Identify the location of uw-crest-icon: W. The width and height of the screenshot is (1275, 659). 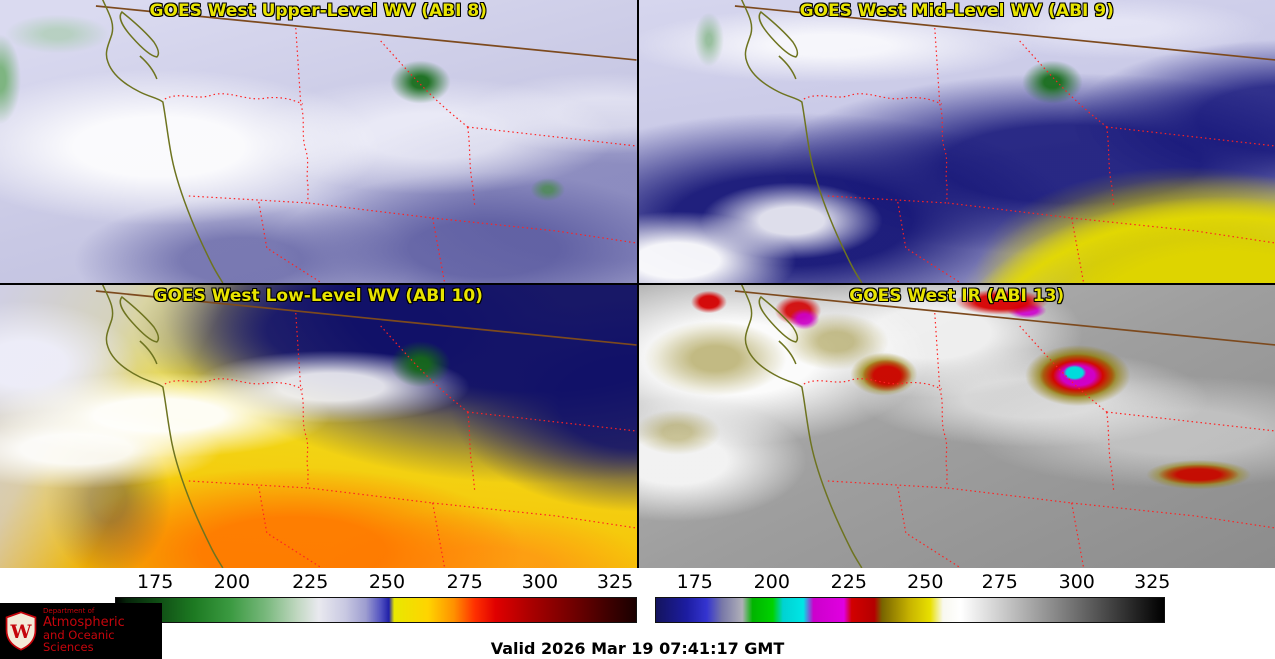
(21, 631).